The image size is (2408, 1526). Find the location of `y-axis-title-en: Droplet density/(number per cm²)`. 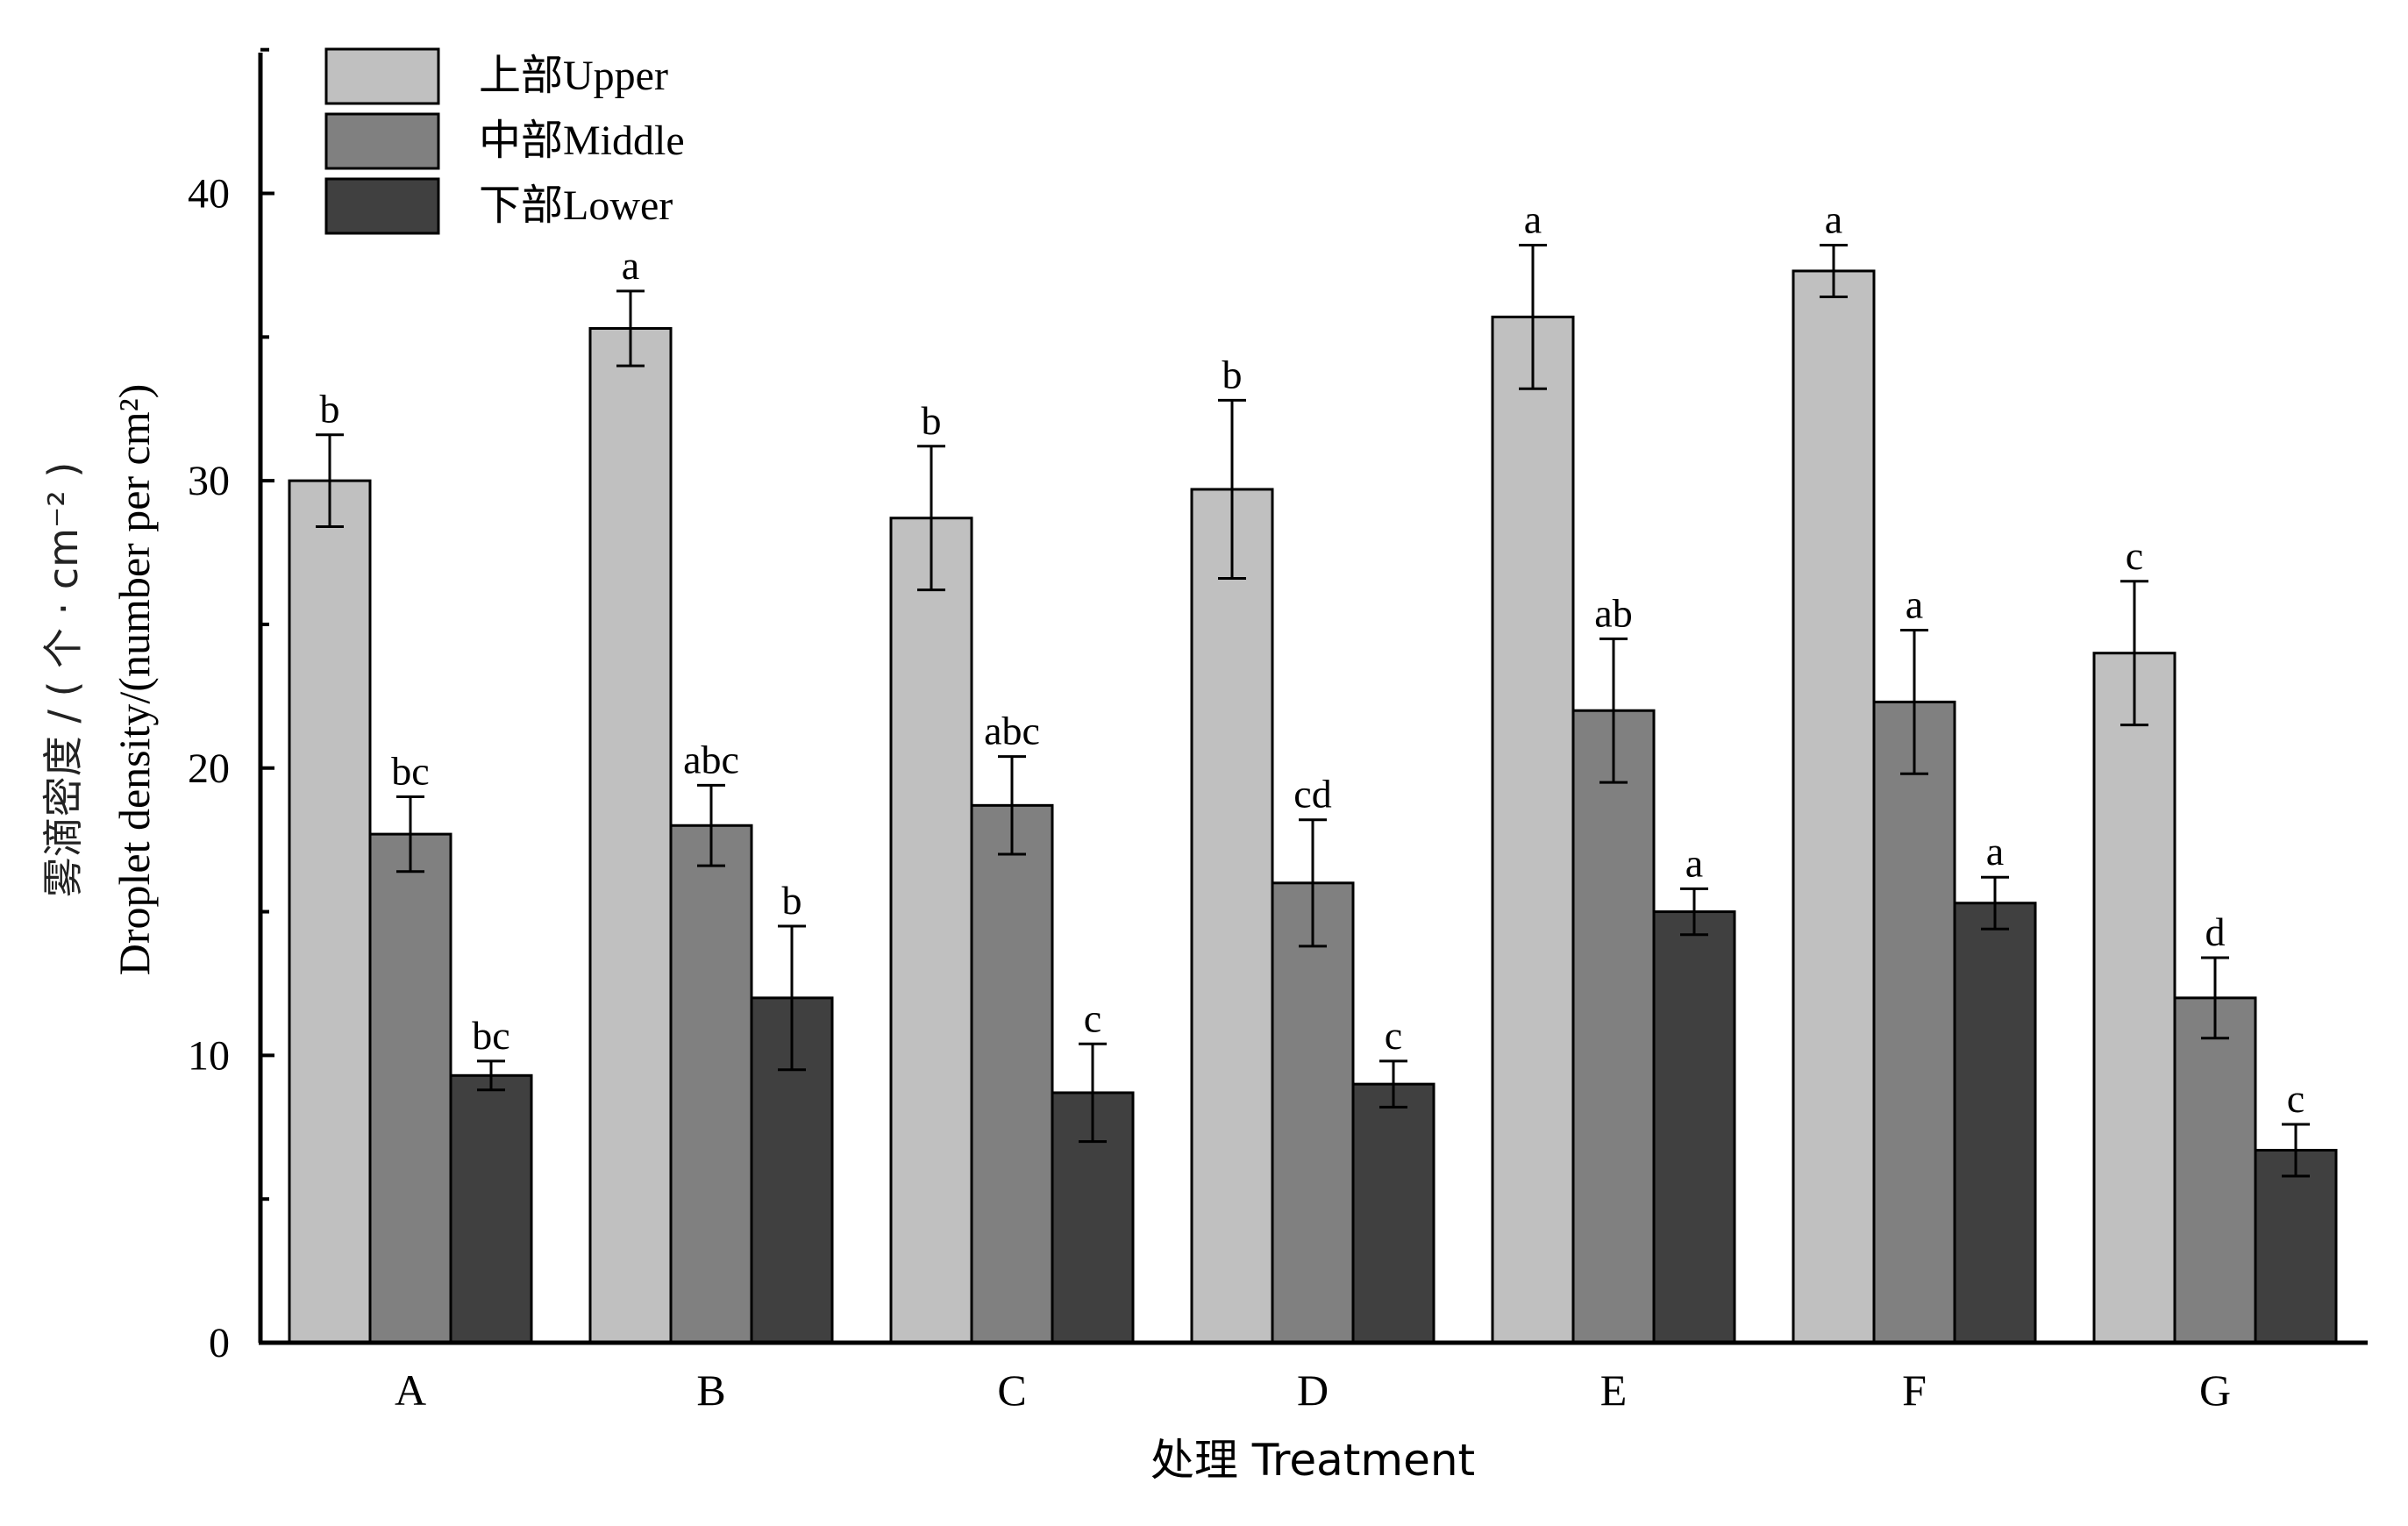

y-axis-title-en: Droplet density/(number per cm²) is located at coordinates (134, 680).